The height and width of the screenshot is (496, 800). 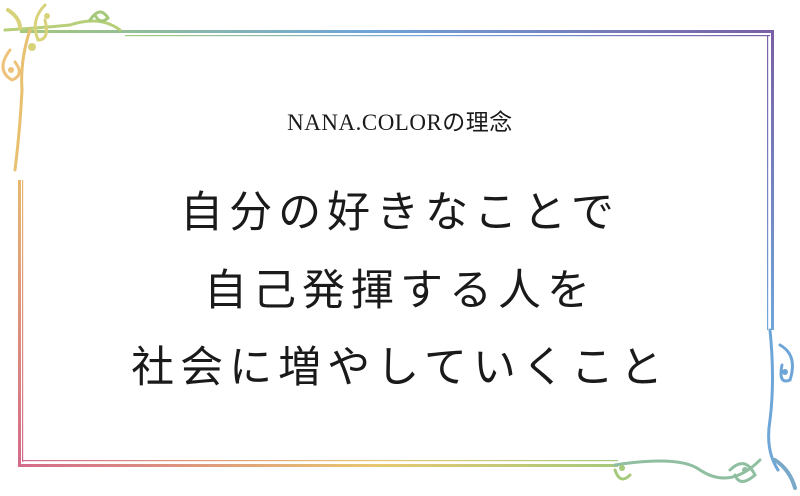 What do you see at coordinates (400, 122) in the screenshot?
I see `subtitle: NANA.COLORの理念` at bounding box center [400, 122].